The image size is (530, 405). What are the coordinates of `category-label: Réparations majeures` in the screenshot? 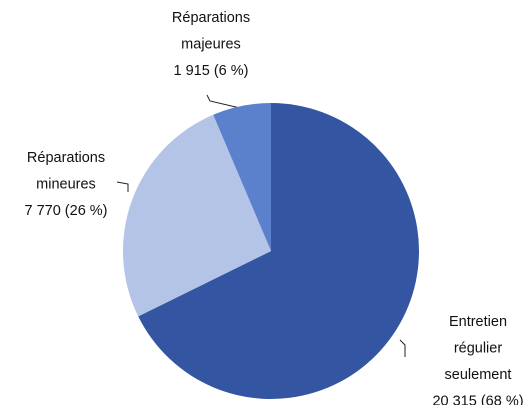 It's located at (211, 31).